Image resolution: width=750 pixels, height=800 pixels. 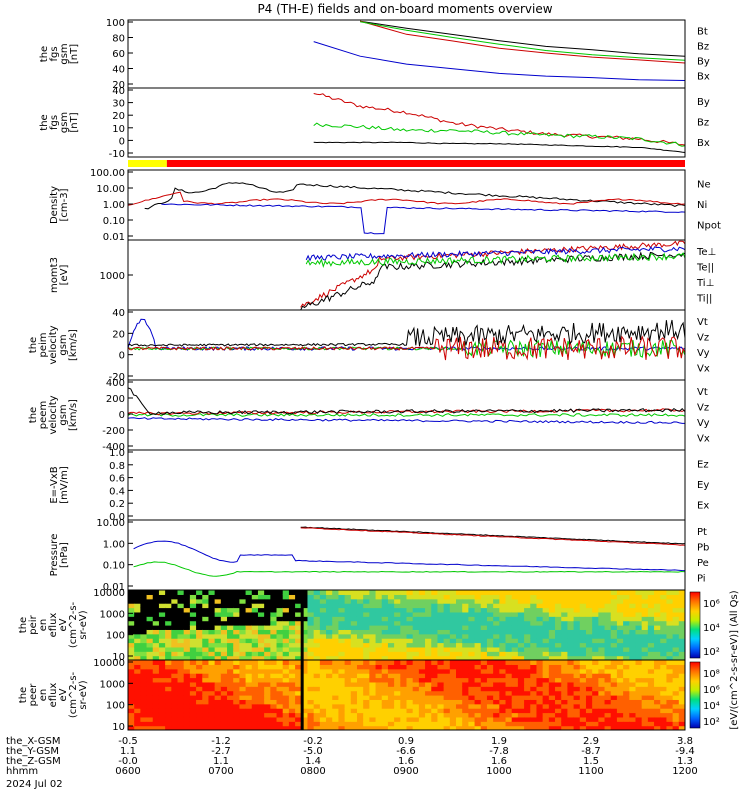 I want to click on y-tick-label: 20, so click(x=118, y=85).